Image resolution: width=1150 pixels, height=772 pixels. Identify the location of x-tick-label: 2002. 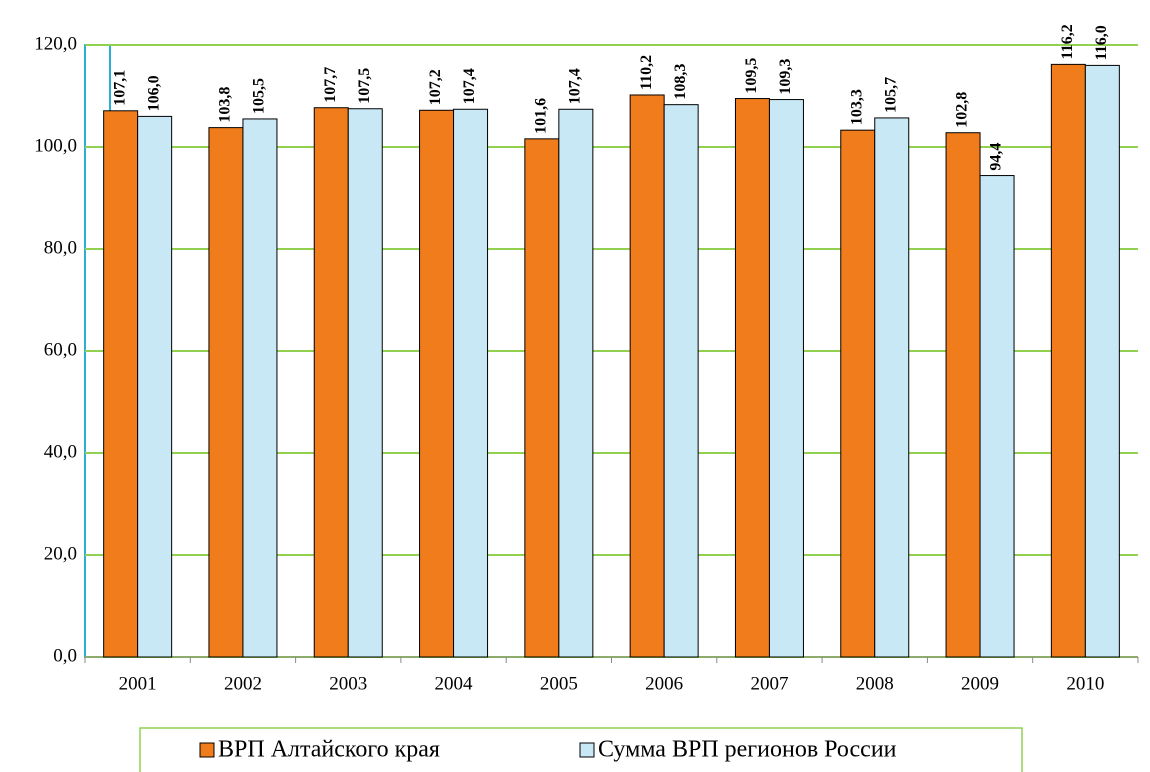
(243, 683).